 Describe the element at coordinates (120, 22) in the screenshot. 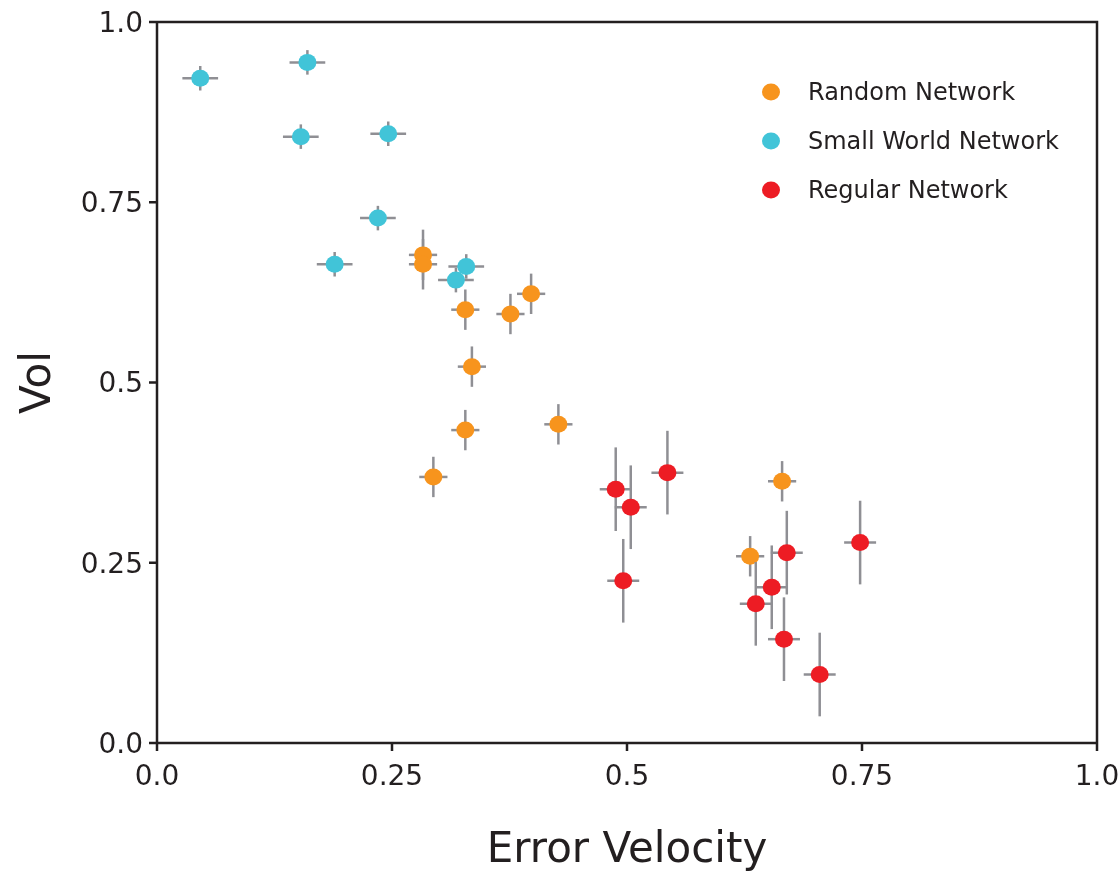

I see `y-tick-label: 1.0` at that location.